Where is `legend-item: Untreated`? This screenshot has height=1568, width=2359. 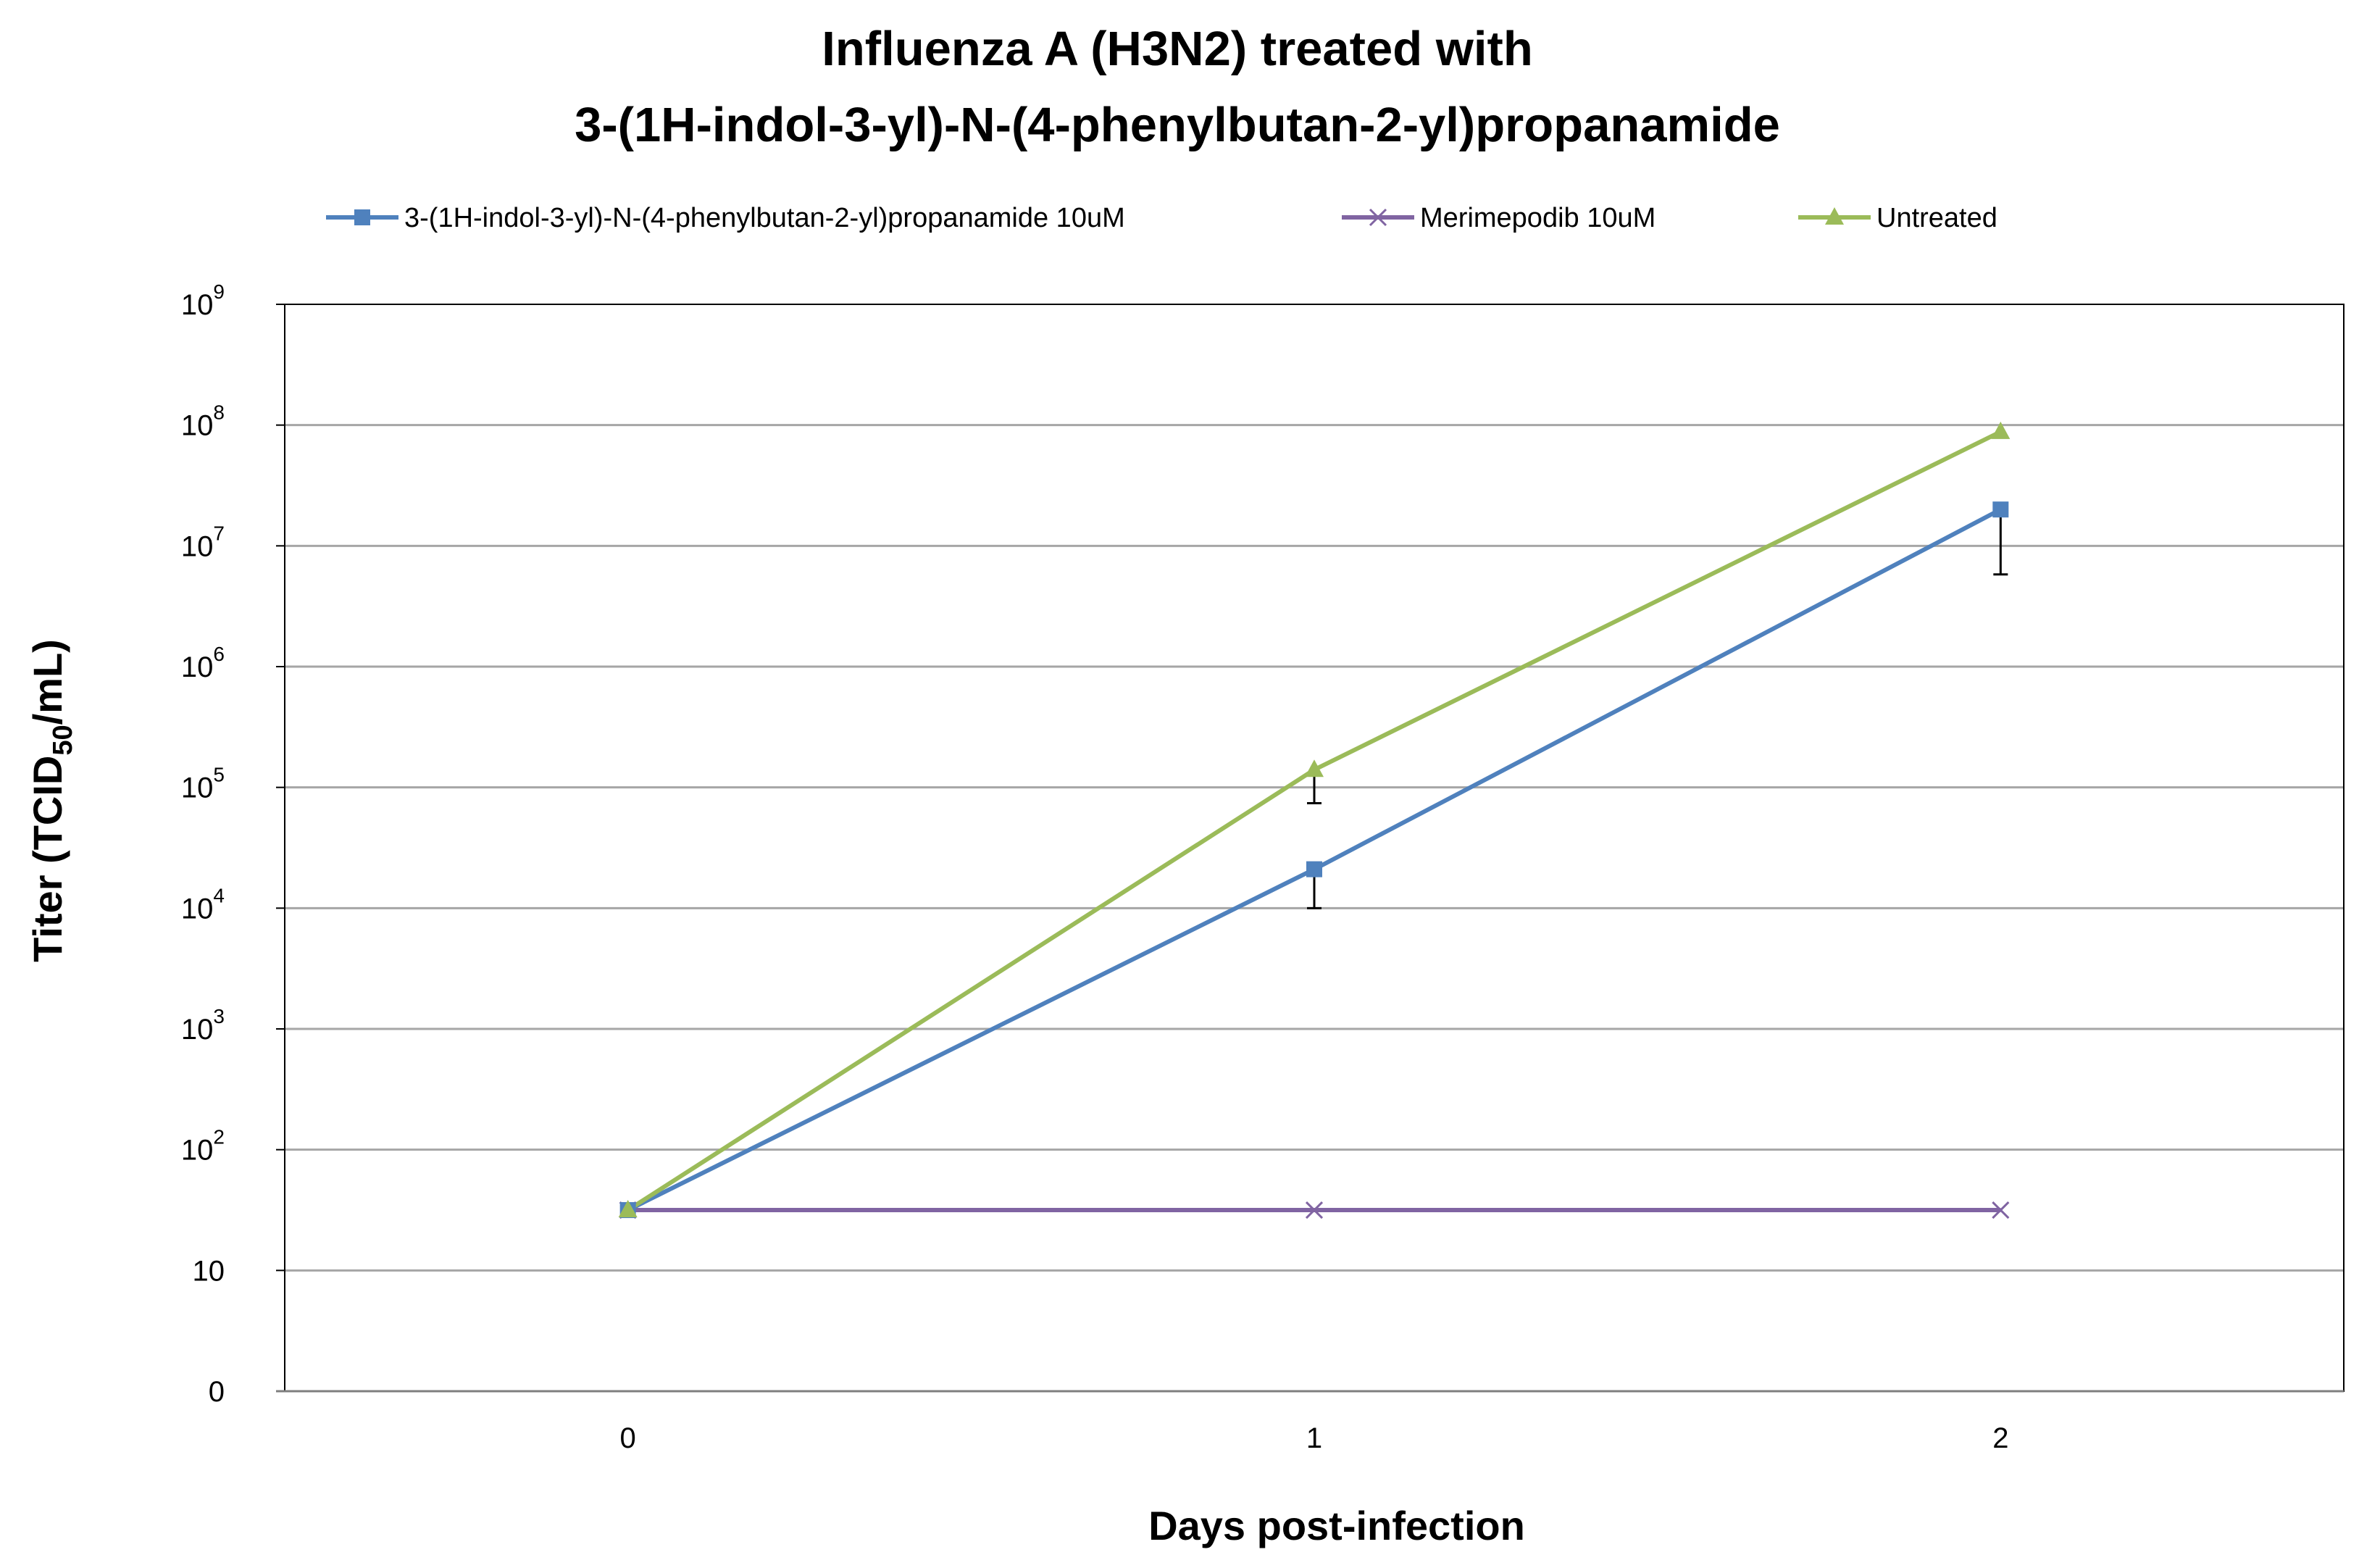 legend-item: Untreated is located at coordinates (1897, 218).